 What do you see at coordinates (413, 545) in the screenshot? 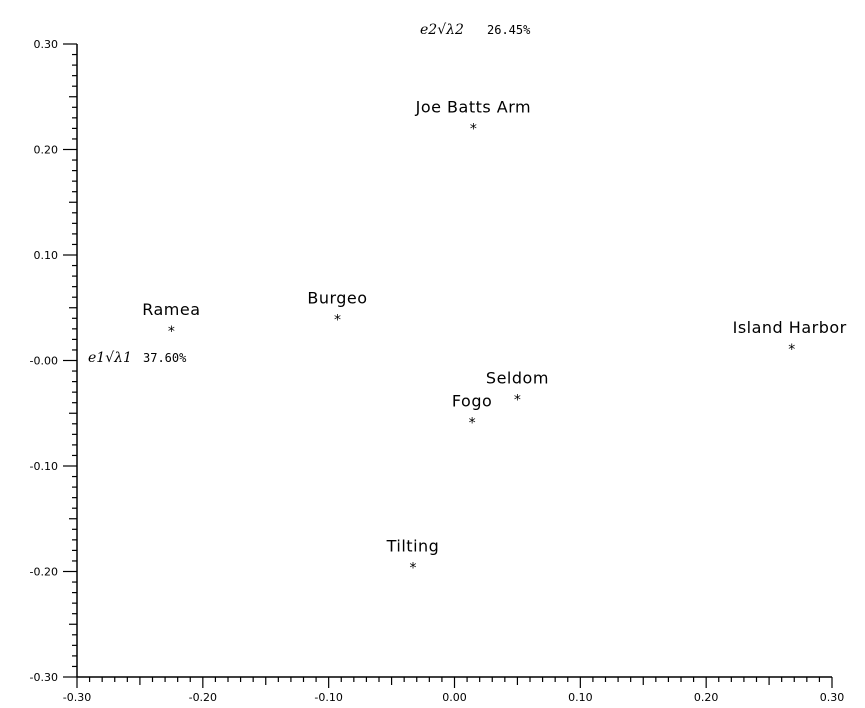
I see `point-label: Tilting` at bounding box center [413, 545].